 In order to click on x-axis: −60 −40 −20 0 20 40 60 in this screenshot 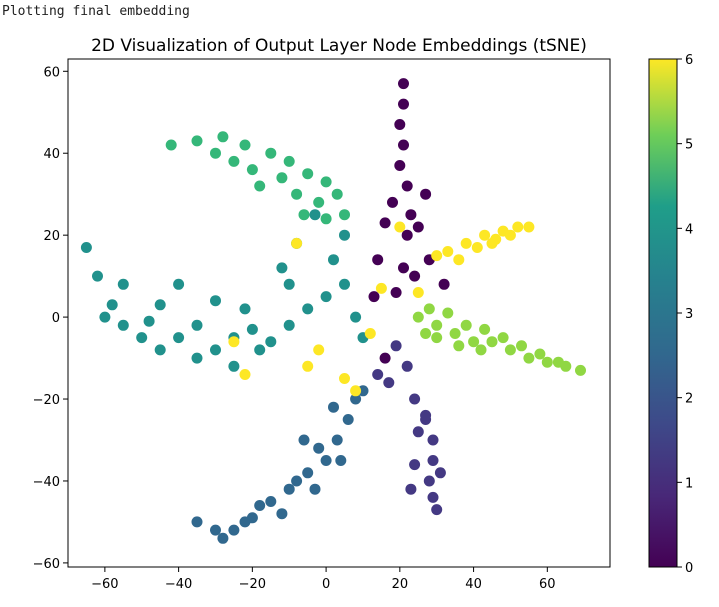, I will do `click(323, 579)`.